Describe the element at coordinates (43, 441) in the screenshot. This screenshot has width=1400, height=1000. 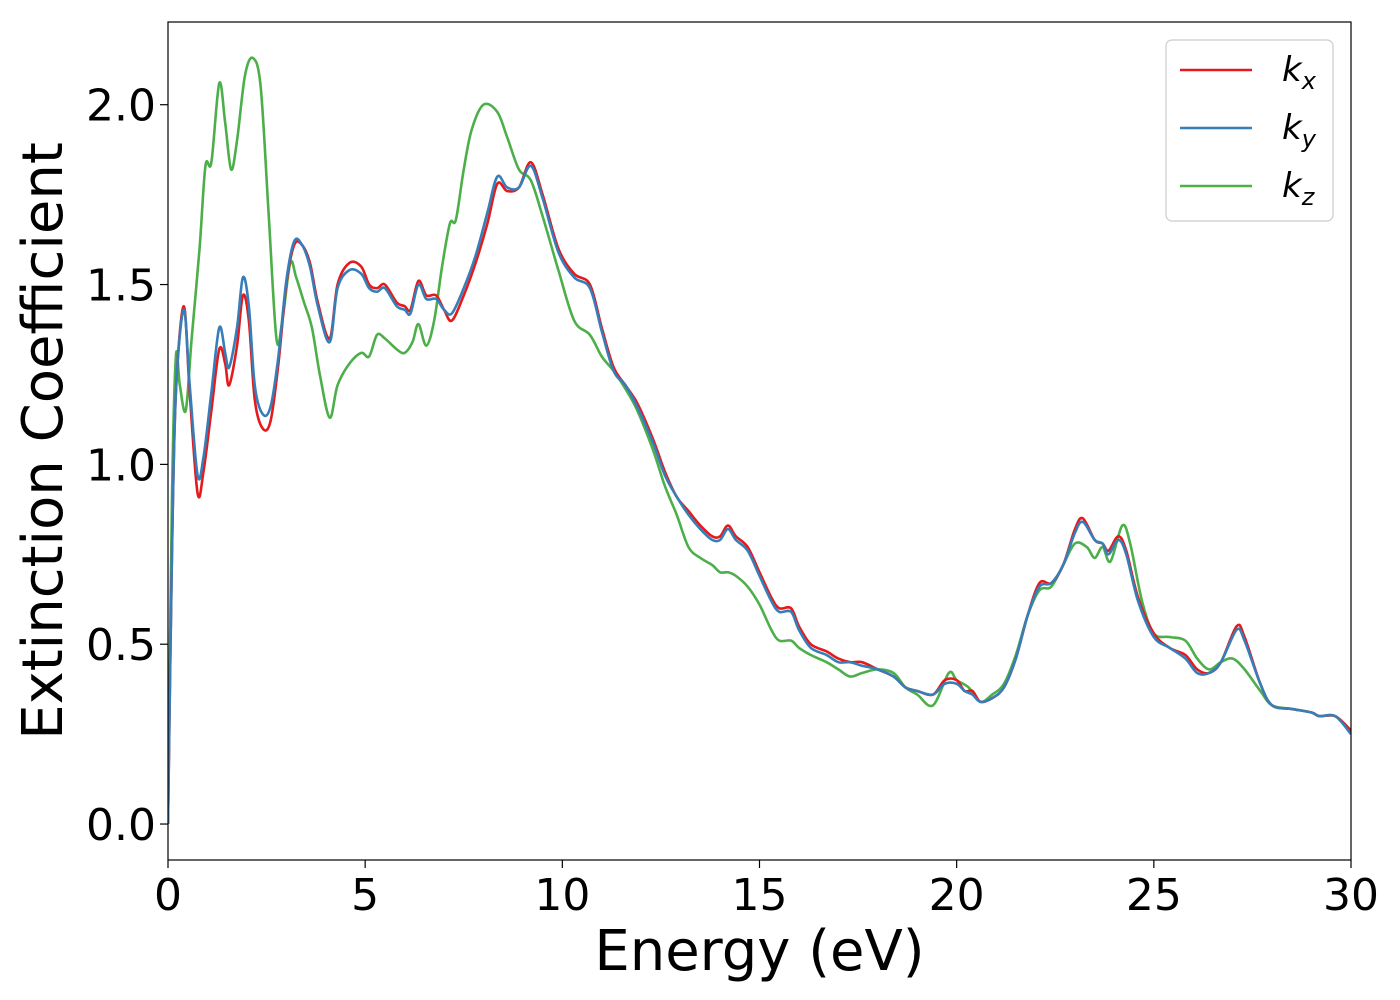
I see `y-axis-title: Extinction Coefficient` at that location.